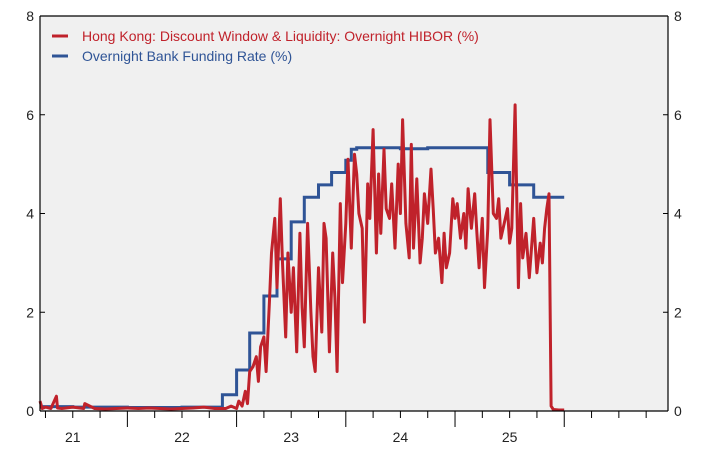 The width and height of the screenshot is (724, 468). Describe the element at coordinates (678, 16) in the screenshot. I see `y-tick-label-right: 8` at that location.